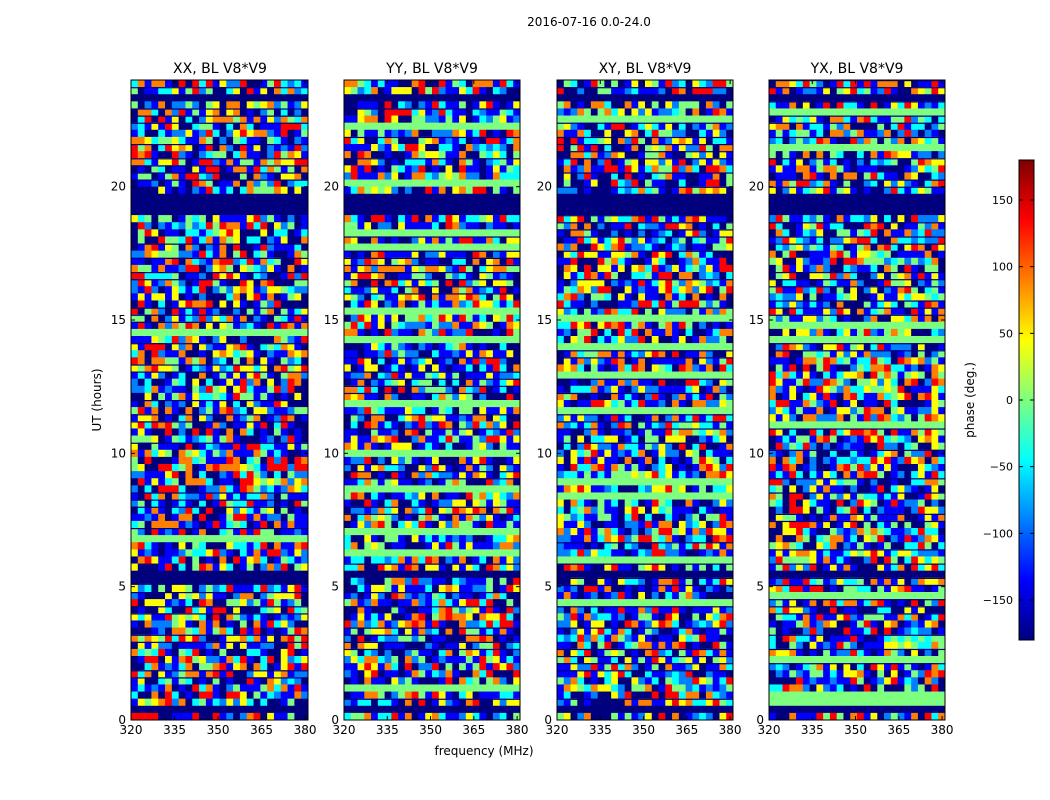 This screenshot has width=1050, height=800. What do you see at coordinates (432, 400) in the screenshot?
I see `heatmap-cells` at bounding box center [432, 400].